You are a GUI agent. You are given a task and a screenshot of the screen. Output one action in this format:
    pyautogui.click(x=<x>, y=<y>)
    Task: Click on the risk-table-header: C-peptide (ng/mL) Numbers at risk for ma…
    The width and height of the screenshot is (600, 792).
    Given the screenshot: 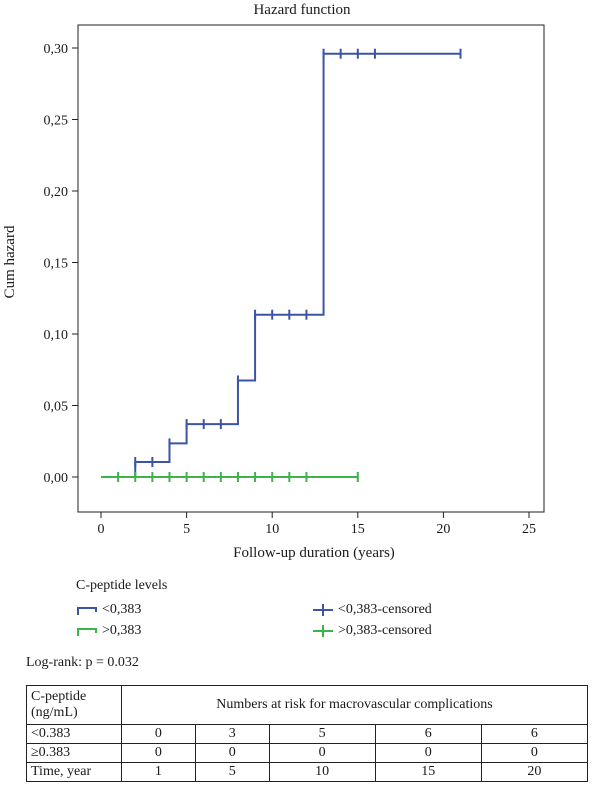 What is the action you would take?
    pyautogui.click(x=307, y=705)
    